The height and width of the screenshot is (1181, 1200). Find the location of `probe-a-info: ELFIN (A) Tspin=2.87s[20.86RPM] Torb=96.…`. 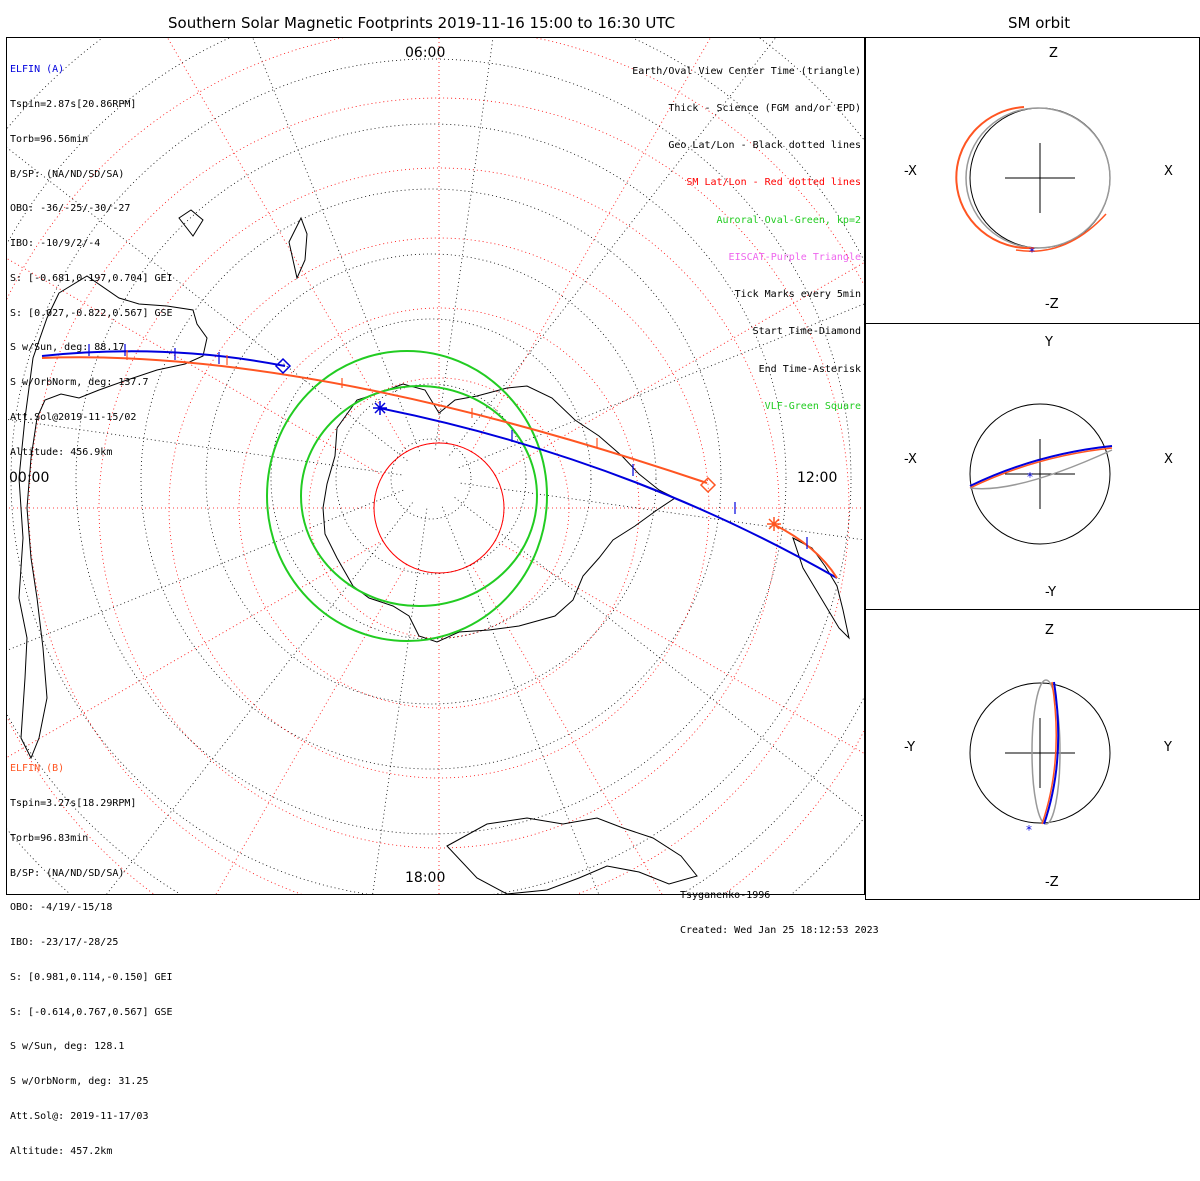

probe-a-info: ELFIN (A) Tspin=2.87s[20.86RPM] Torb=96.… is located at coordinates (91, 261).